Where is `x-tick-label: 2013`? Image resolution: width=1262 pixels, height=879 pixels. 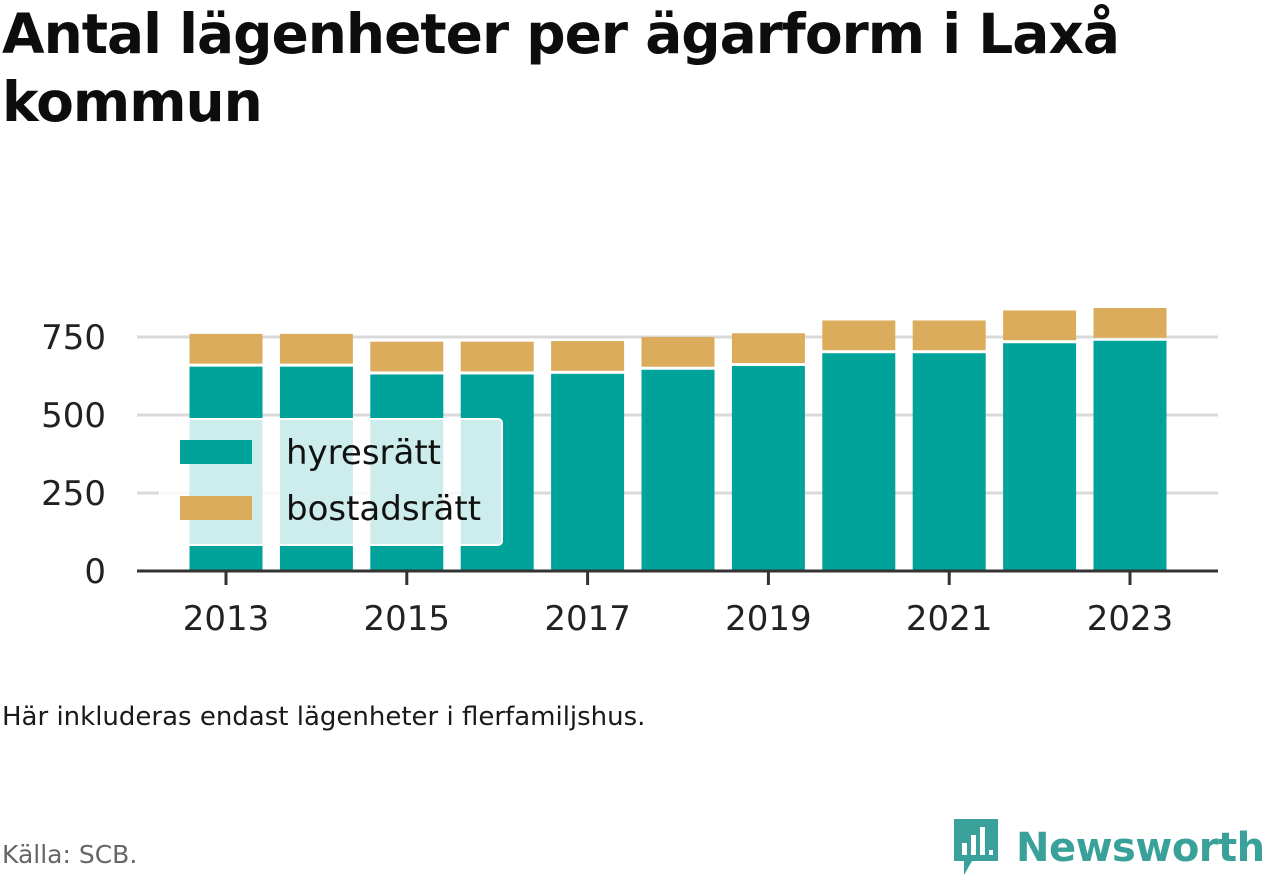 x-tick-label: 2013 is located at coordinates (226, 619).